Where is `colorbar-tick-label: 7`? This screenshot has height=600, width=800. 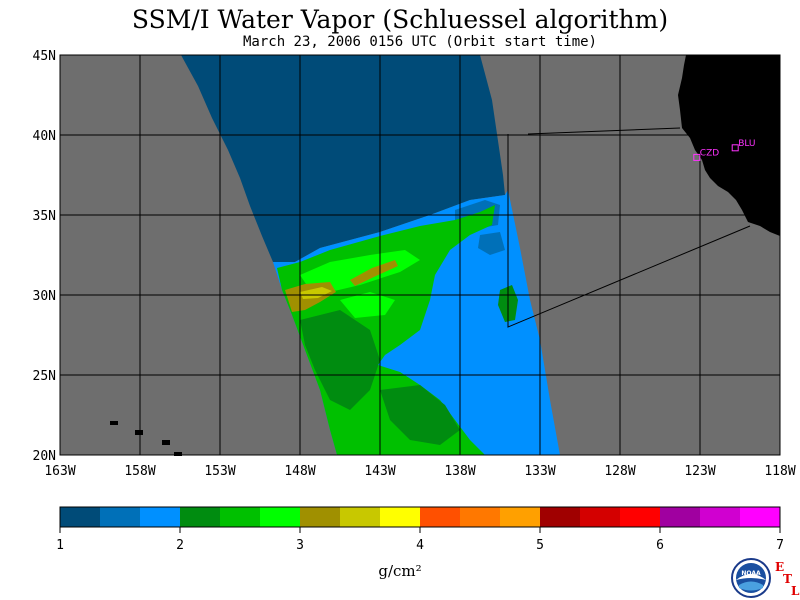 colorbar-tick-label: 7 is located at coordinates (780, 545).